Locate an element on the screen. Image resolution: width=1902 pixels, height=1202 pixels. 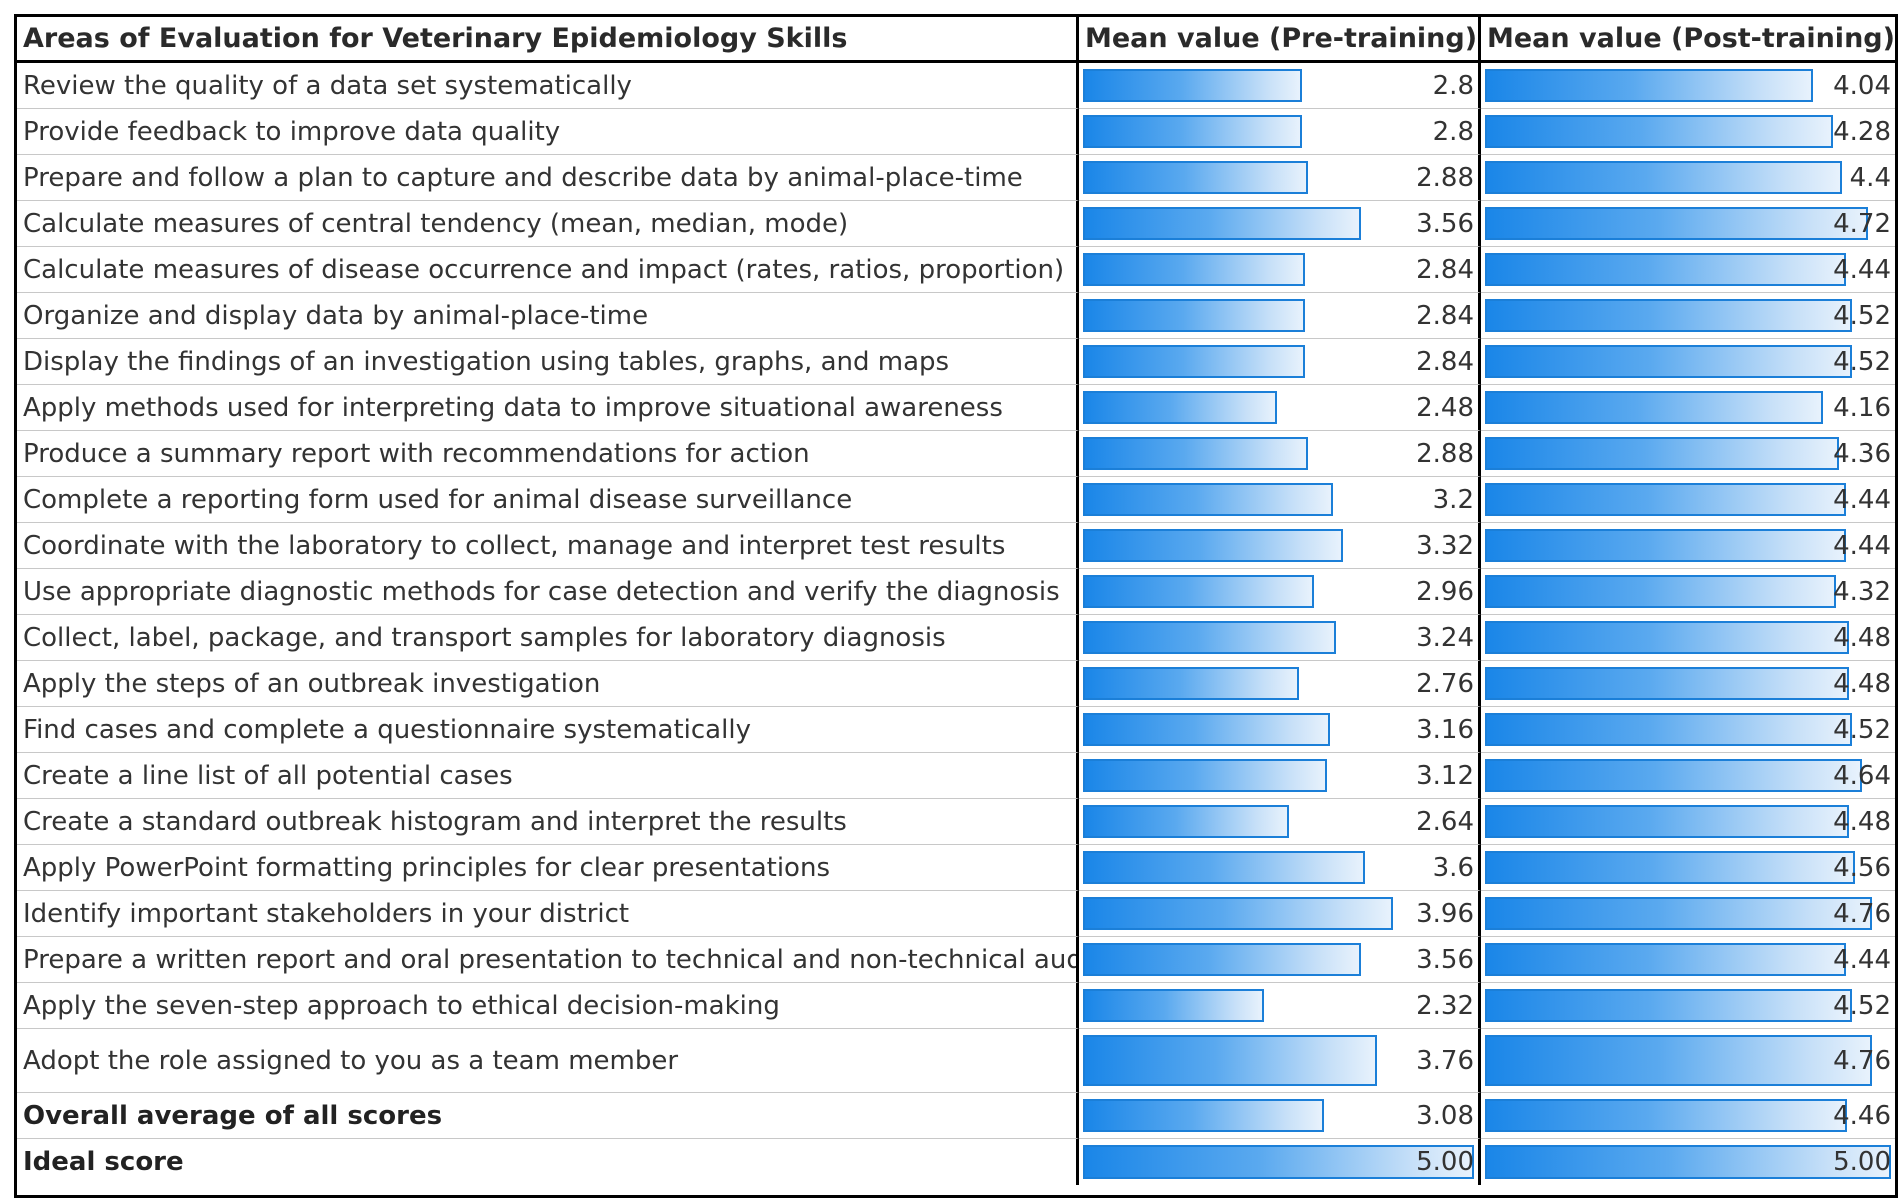
pre-training-cell: 3.12 is located at coordinates (1280, 776).